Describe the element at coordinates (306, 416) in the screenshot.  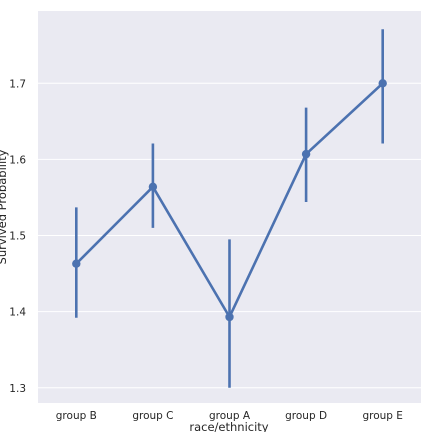
I see `x-tick-label: group D` at that location.